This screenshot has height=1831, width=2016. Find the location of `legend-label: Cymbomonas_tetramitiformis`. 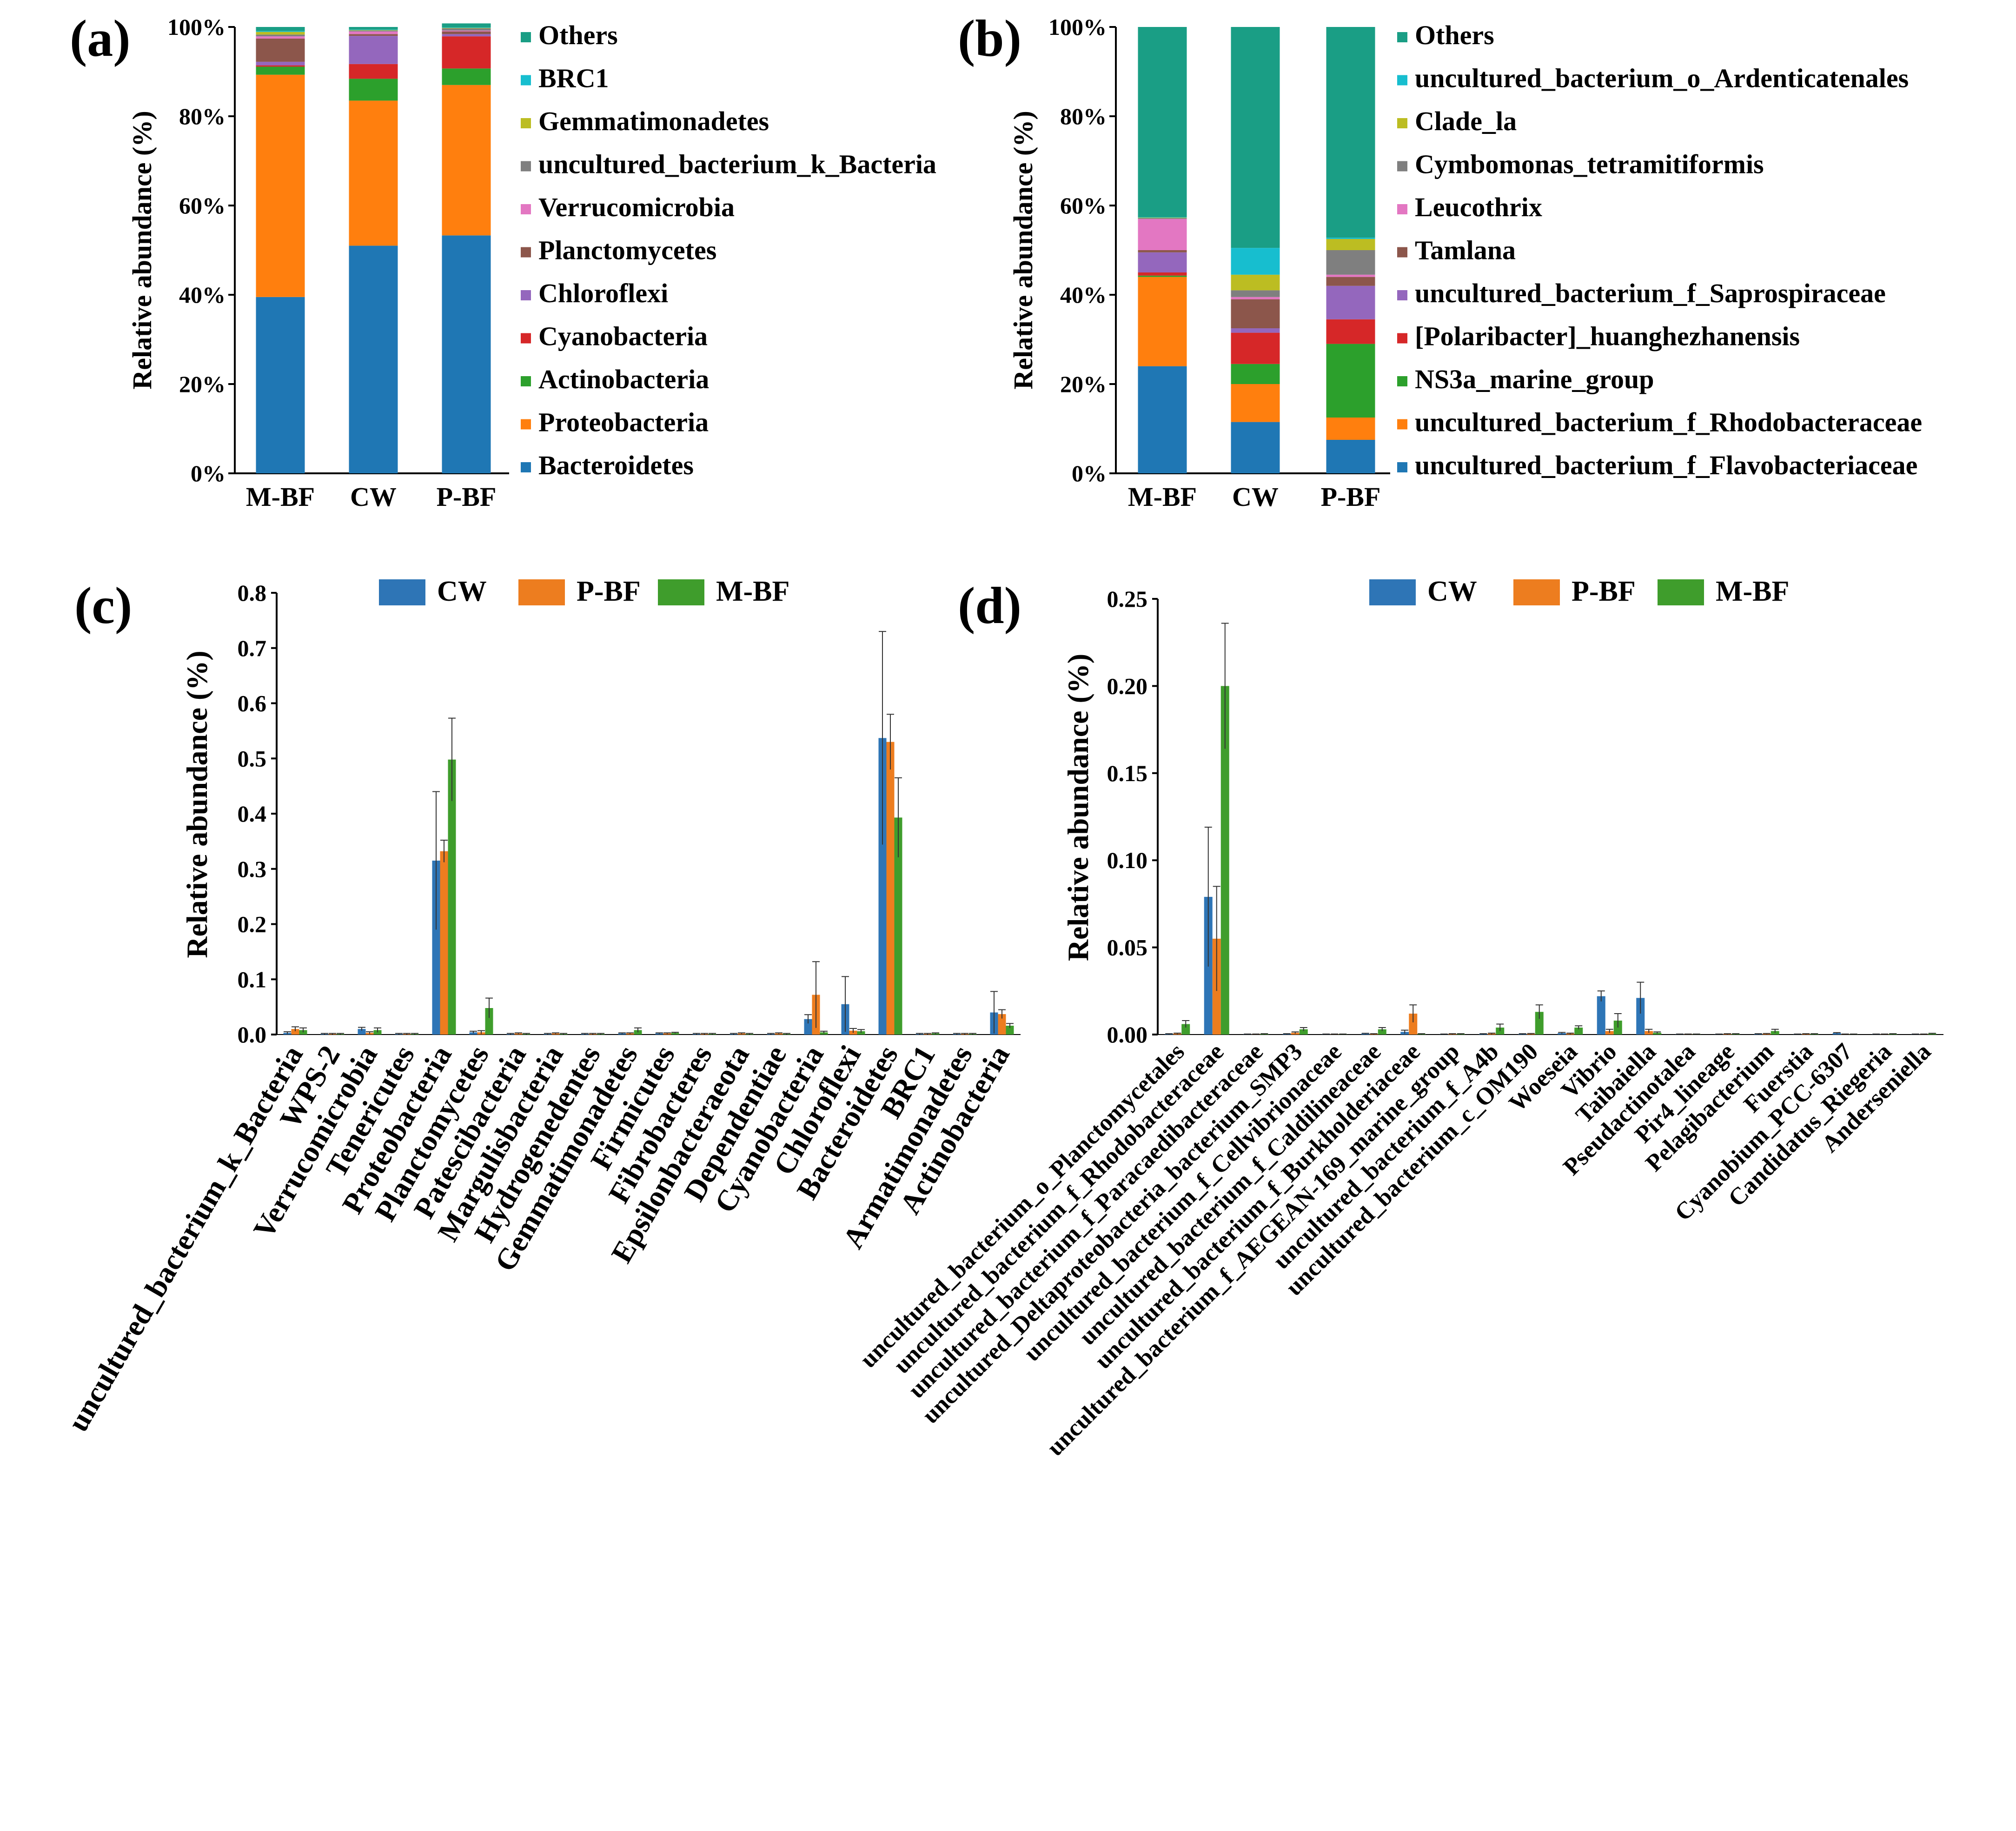

legend-label: Cymbomonas_tetramitiformis is located at coordinates (1589, 164).